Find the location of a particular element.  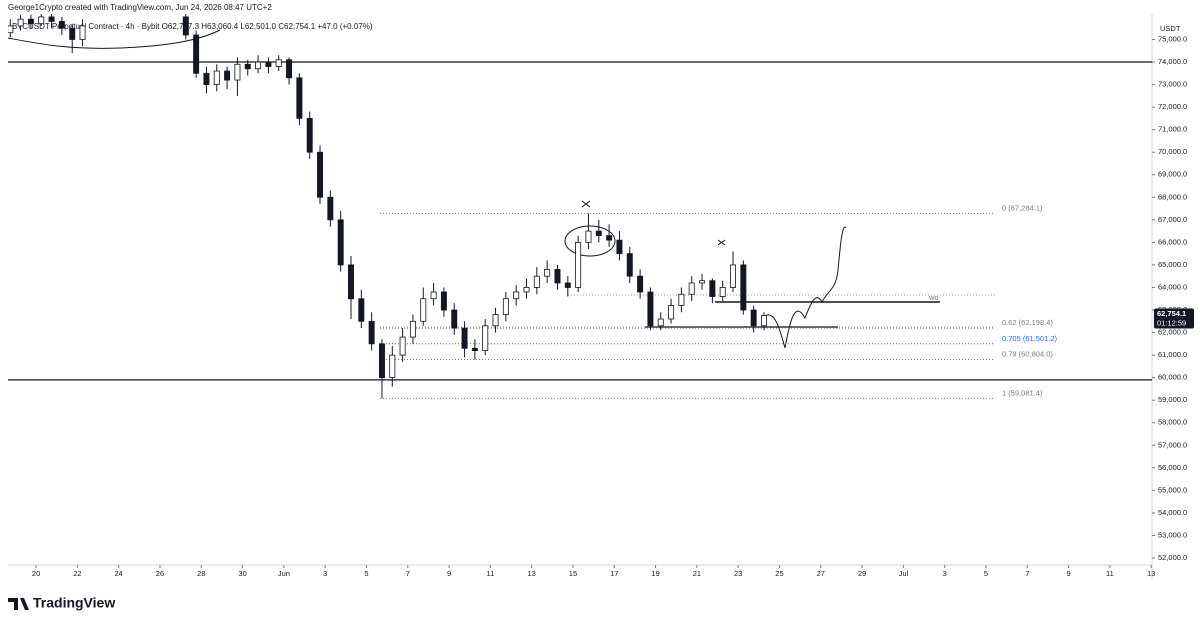

y-tick-label: 74,000.0 is located at coordinates (1172, 61).